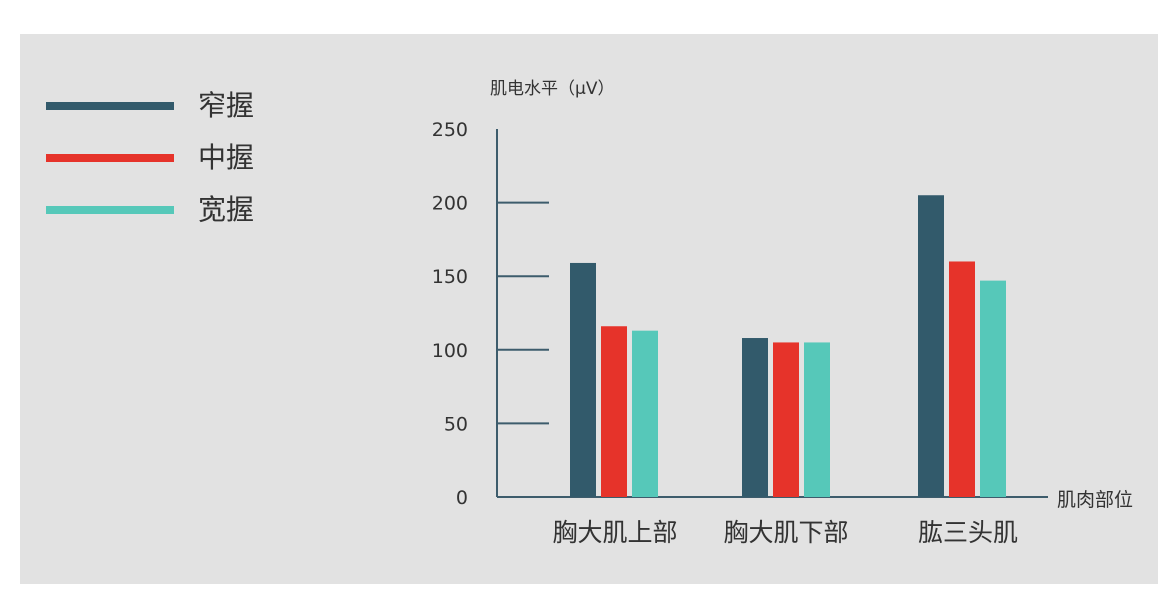 This screenshot has height=593, width=1161. I want to click on legend-swatch-medium, so click(110, 158).